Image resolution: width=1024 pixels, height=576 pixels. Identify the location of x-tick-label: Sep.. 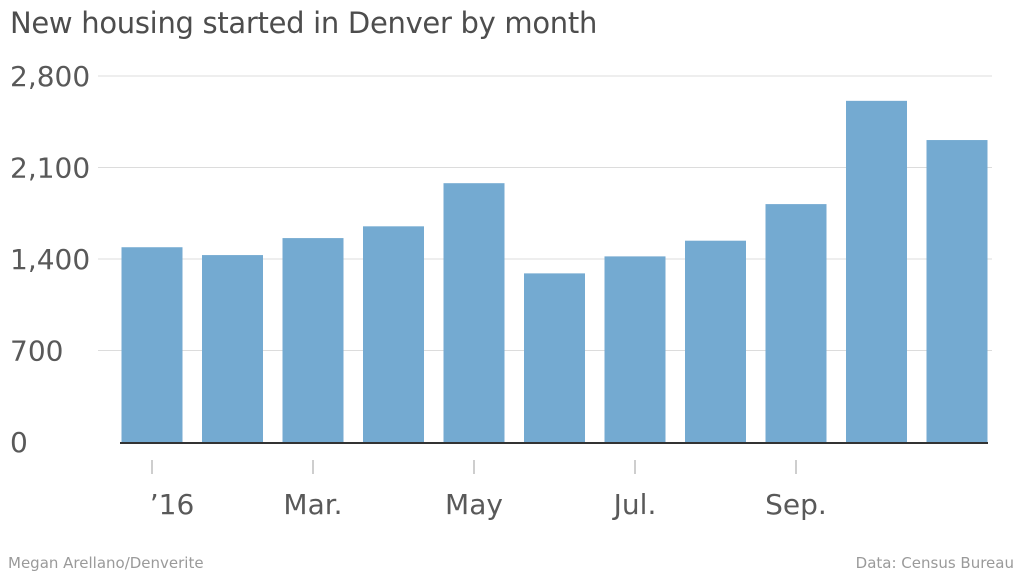
(796, 504).